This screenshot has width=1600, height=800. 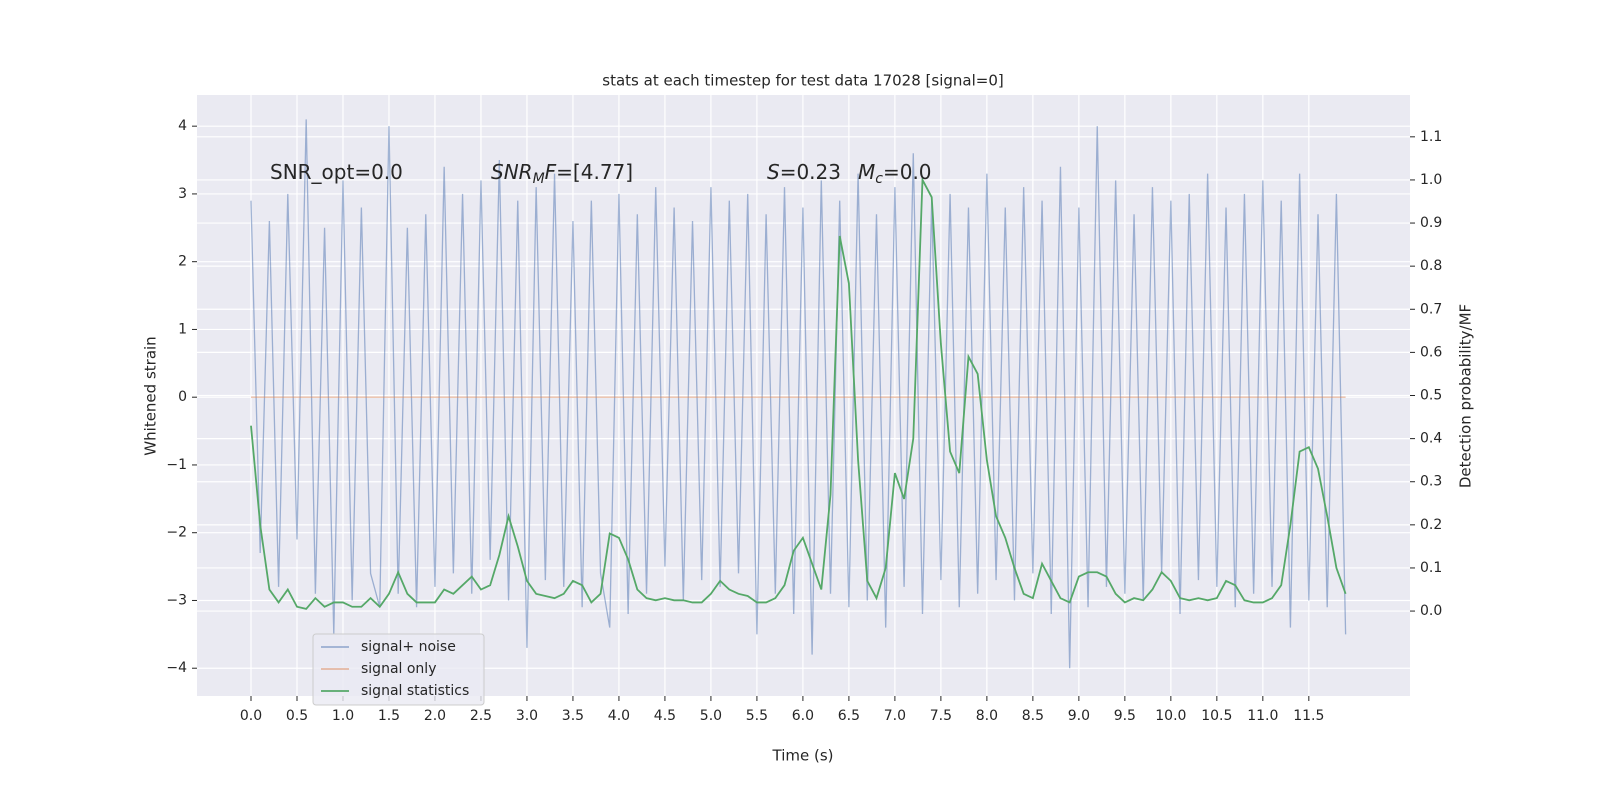 I want to click on x-tick-label: 10.0, so click(x=1170, y=716).